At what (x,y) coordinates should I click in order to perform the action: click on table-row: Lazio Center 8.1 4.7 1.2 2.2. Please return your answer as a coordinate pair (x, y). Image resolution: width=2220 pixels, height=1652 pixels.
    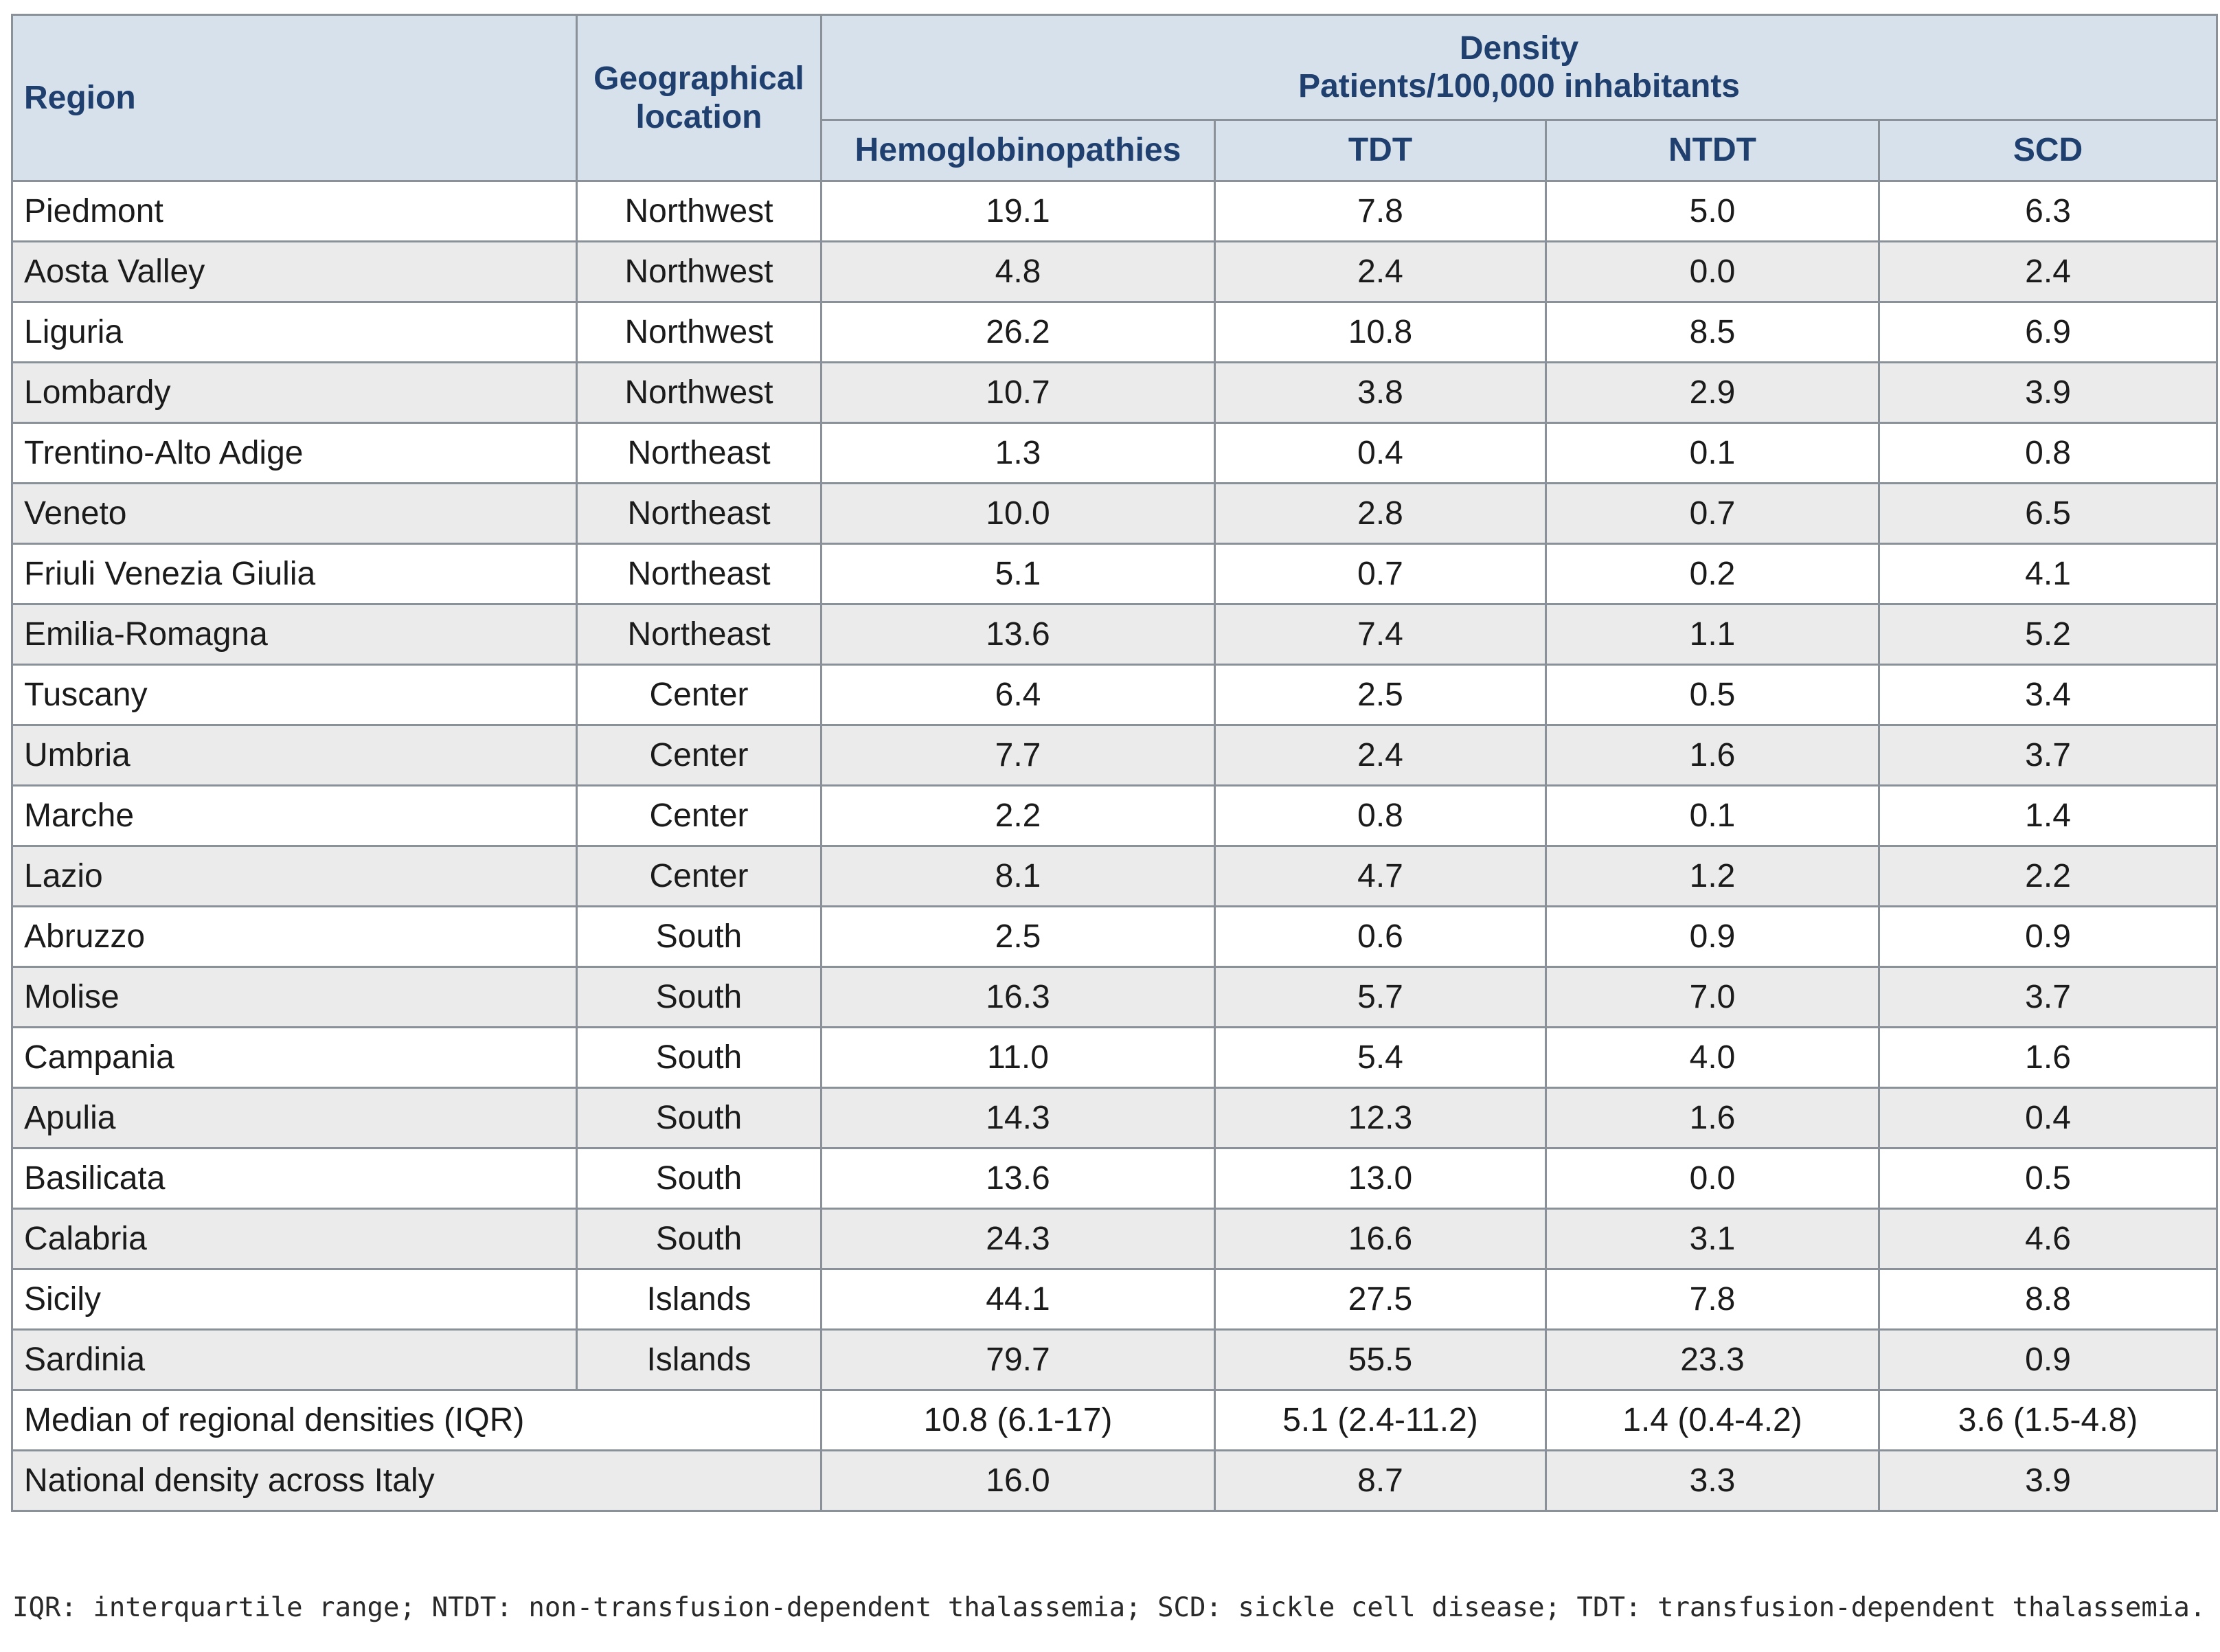
    Looking at the image, I should click on (1115, 876).